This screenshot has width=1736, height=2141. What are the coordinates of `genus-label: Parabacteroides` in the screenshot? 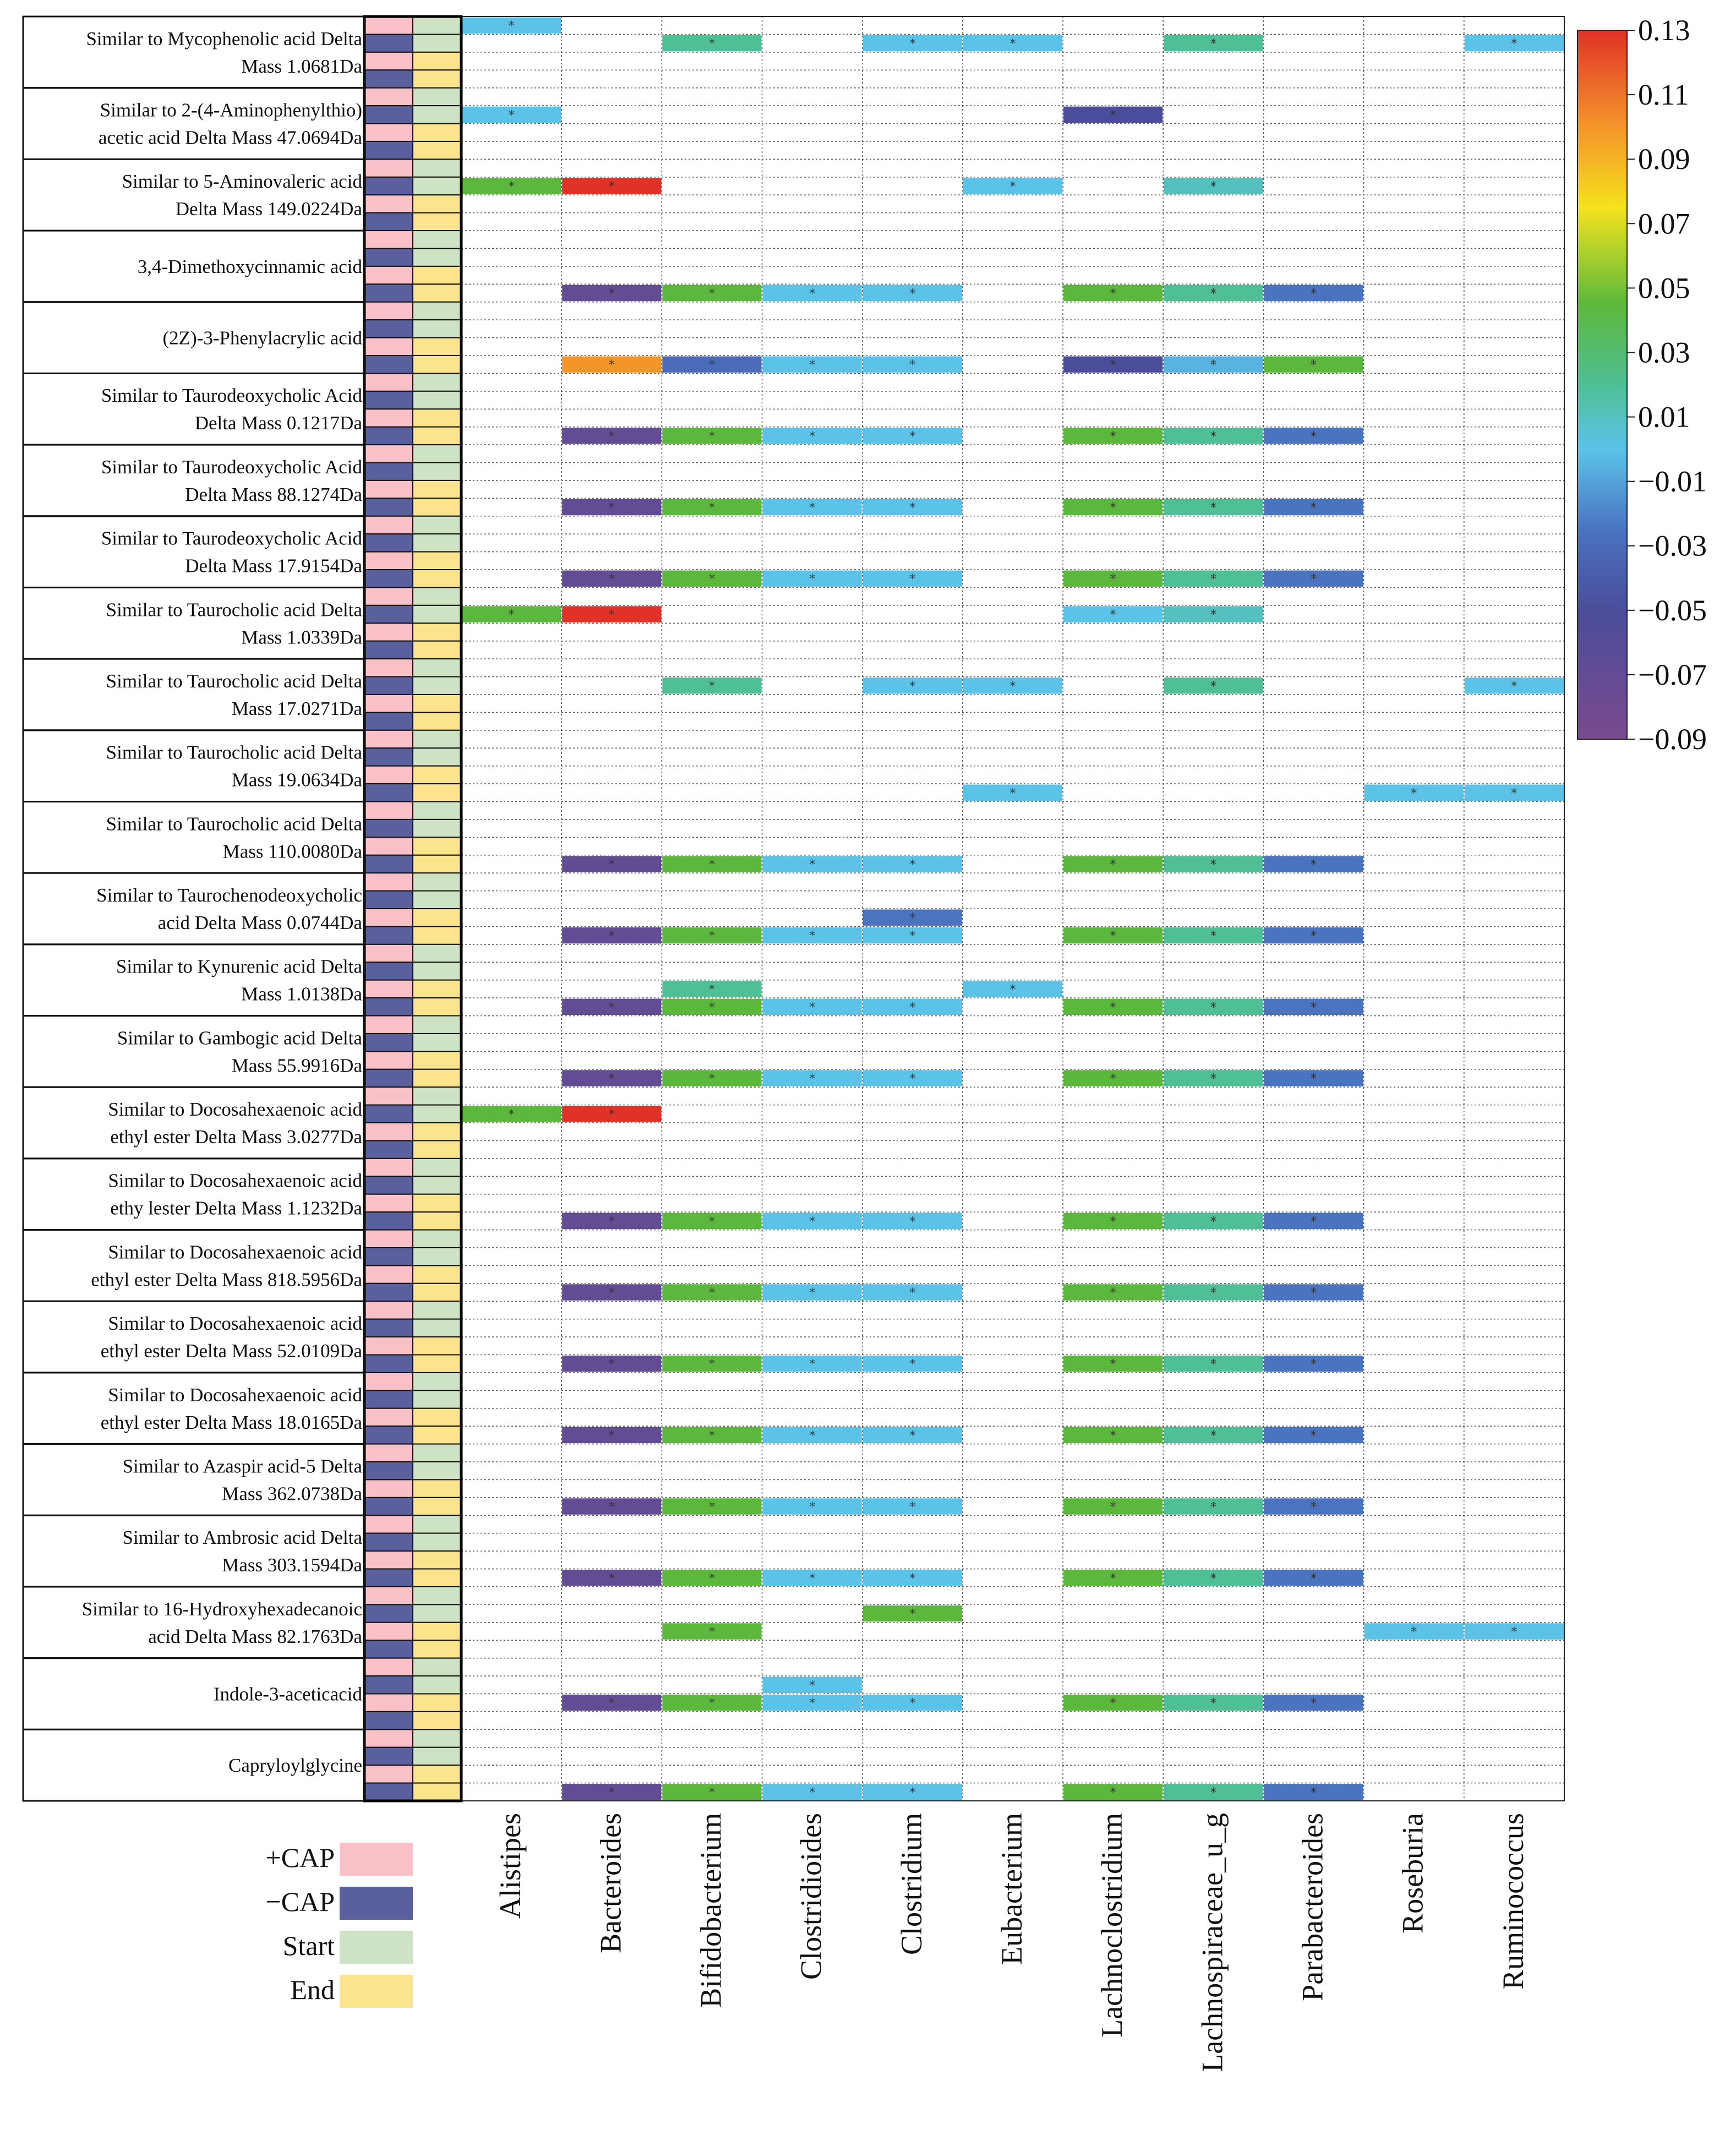 It's located at (1313, 1907).